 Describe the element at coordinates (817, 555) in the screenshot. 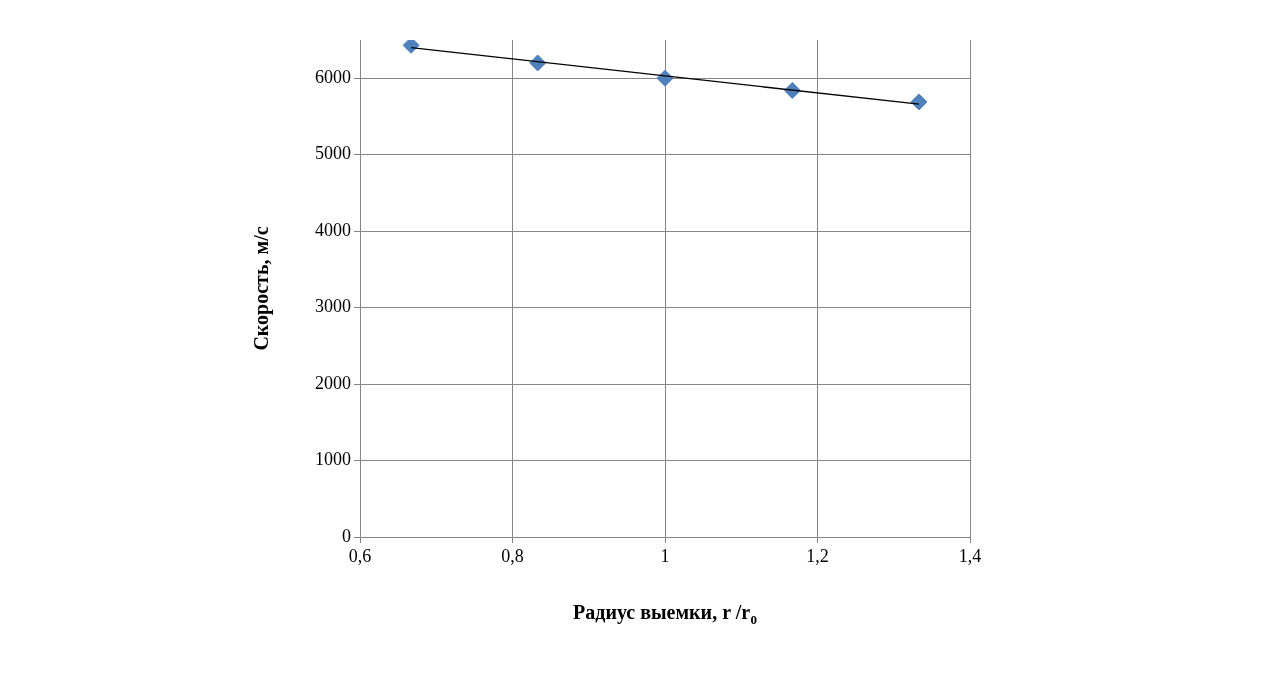

I see `x-tick-label: 1,2` at that location.